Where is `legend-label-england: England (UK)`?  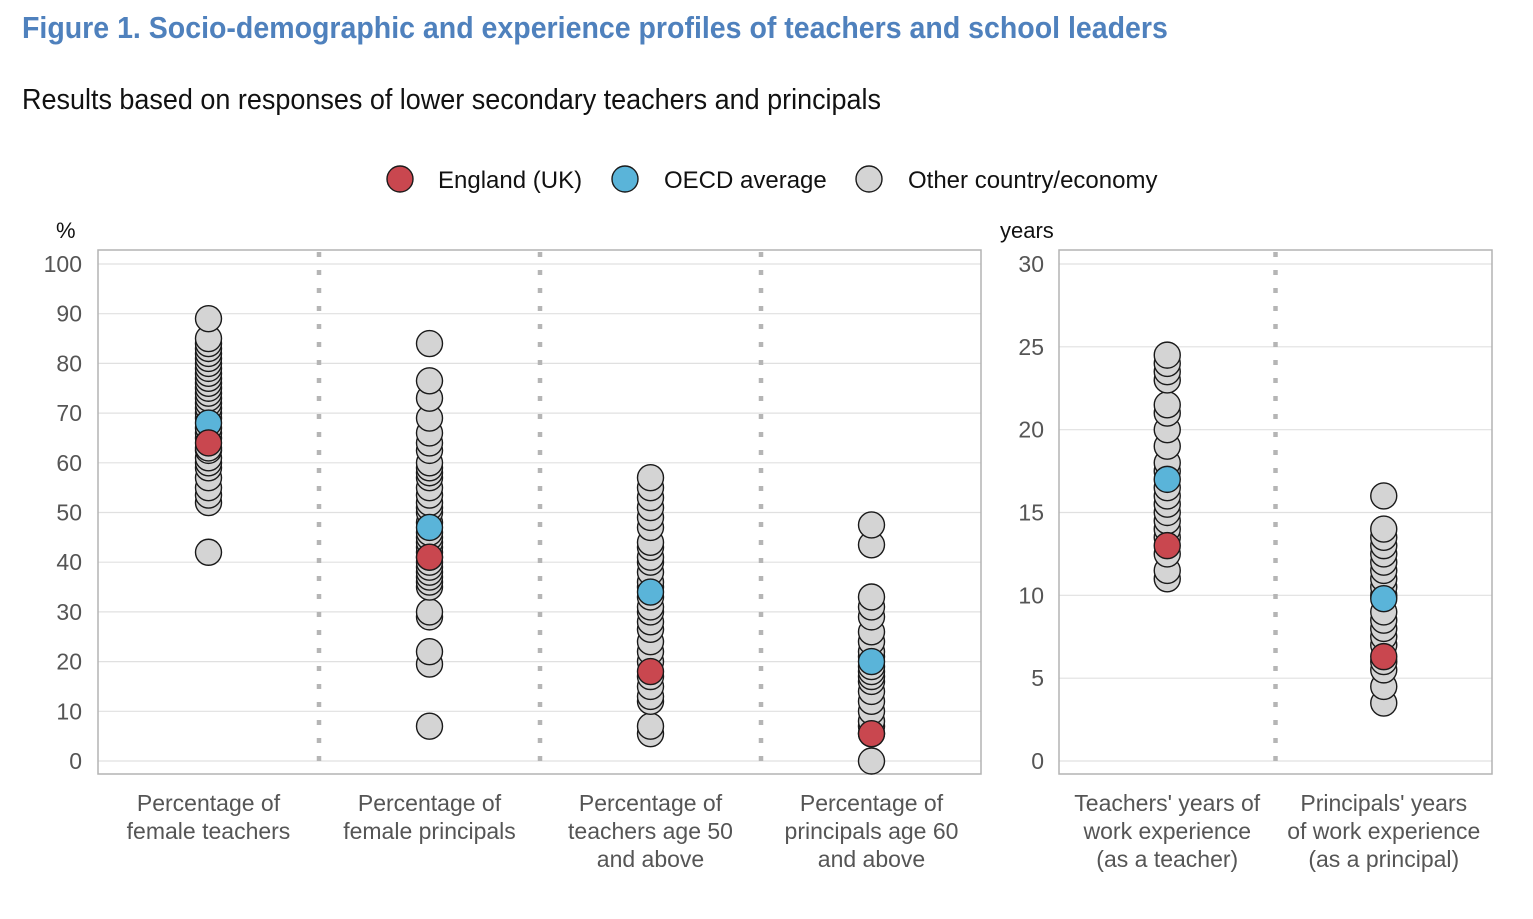 legend-label-england: England (UK) is located at coordinates (510, 180).